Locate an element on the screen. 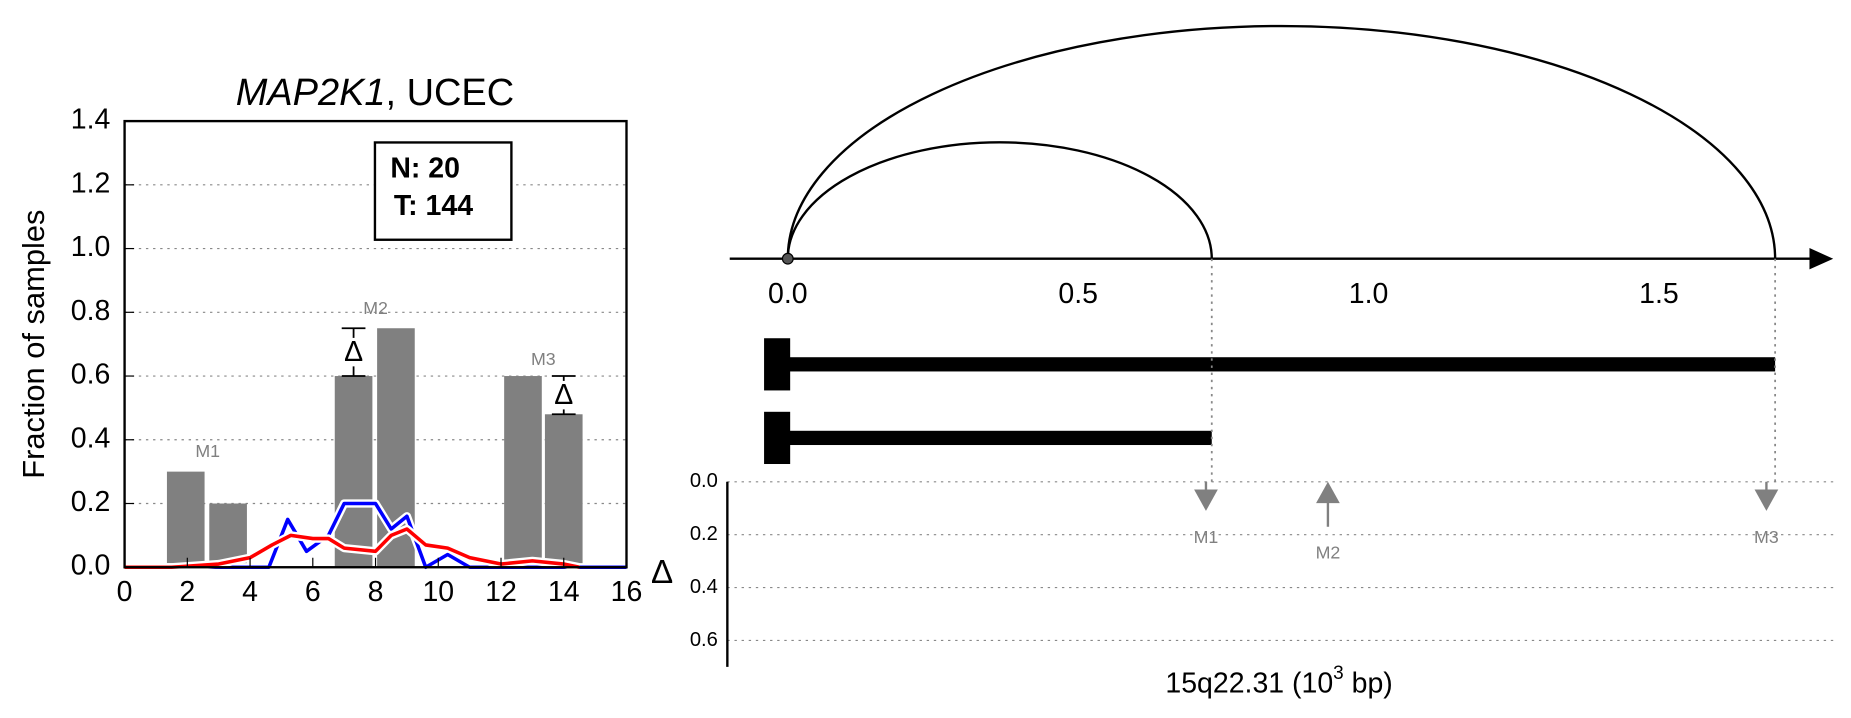  group-label: M1 is located at coordinates (207, 451).